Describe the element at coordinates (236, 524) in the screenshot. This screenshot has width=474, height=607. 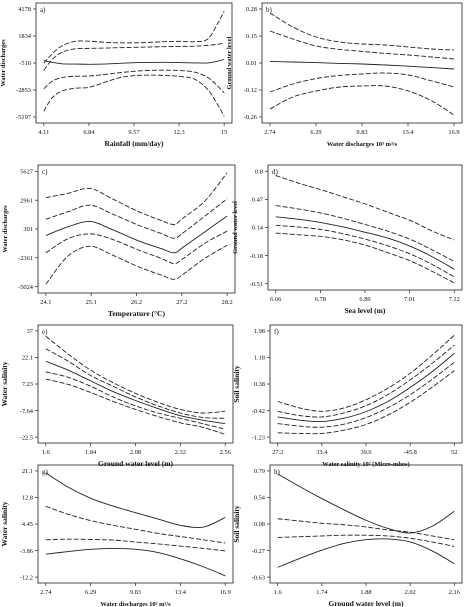
I see `y-axis-label: Soil salinity` at that location.